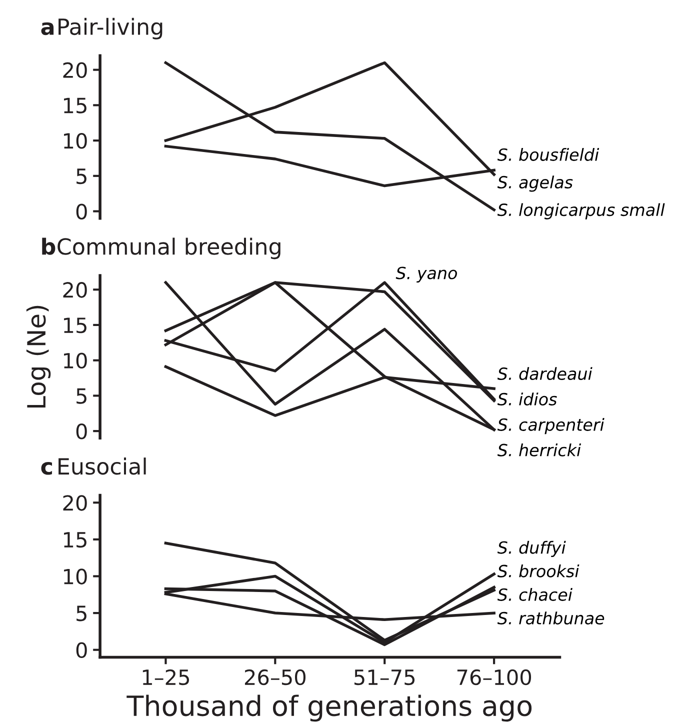 This screenshot has width=676, height=723. I want to click on x-tick-label: 1–25, so click(165, 677).